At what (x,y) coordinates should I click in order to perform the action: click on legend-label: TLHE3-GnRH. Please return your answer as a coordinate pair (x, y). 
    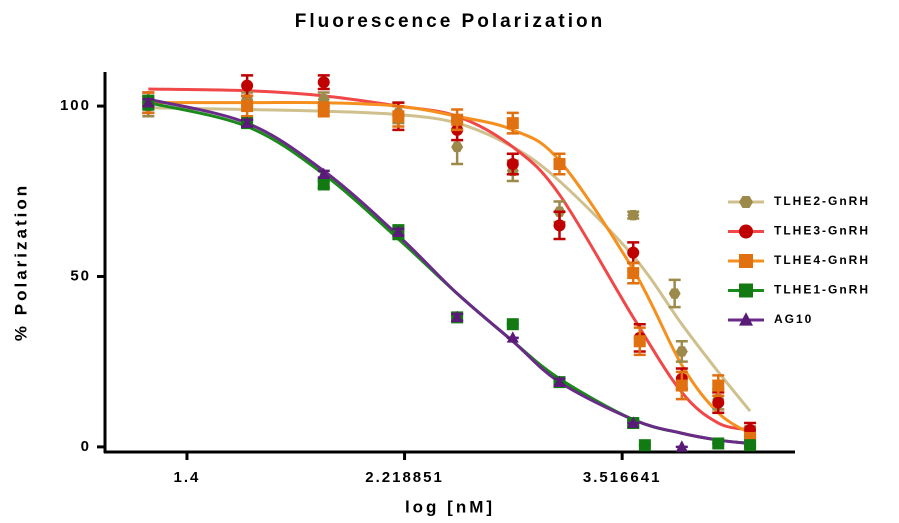
    Looking at the image, I should click on (822, 231).